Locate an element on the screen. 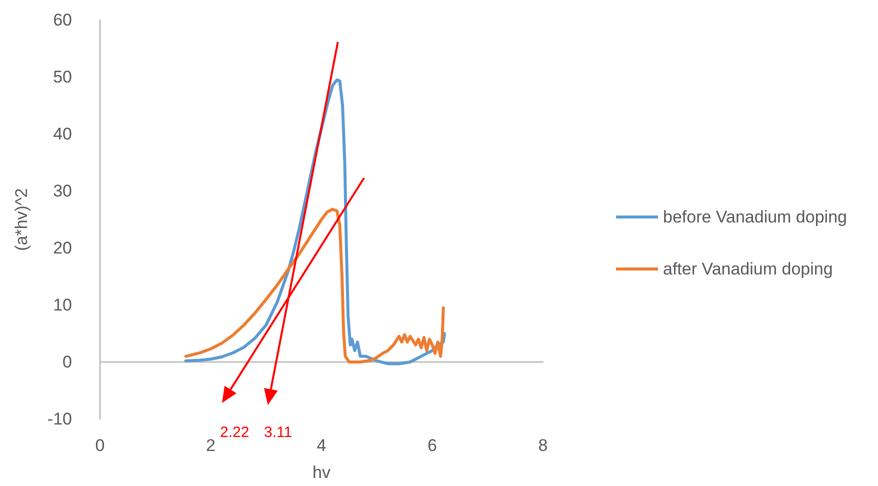 This screenshot has height=486, width=878. y-tick-label: -10 is located at coordinates (59, 419).